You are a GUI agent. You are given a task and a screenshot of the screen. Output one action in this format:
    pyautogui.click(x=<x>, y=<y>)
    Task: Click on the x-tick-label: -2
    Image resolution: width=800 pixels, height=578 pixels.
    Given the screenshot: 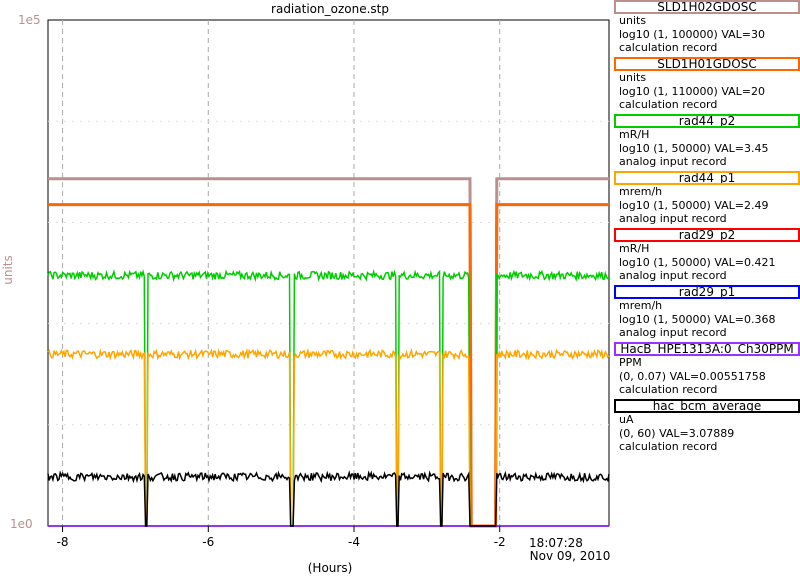 What is the action you would take?
    pyautogui.click(x=500, y=542)
    